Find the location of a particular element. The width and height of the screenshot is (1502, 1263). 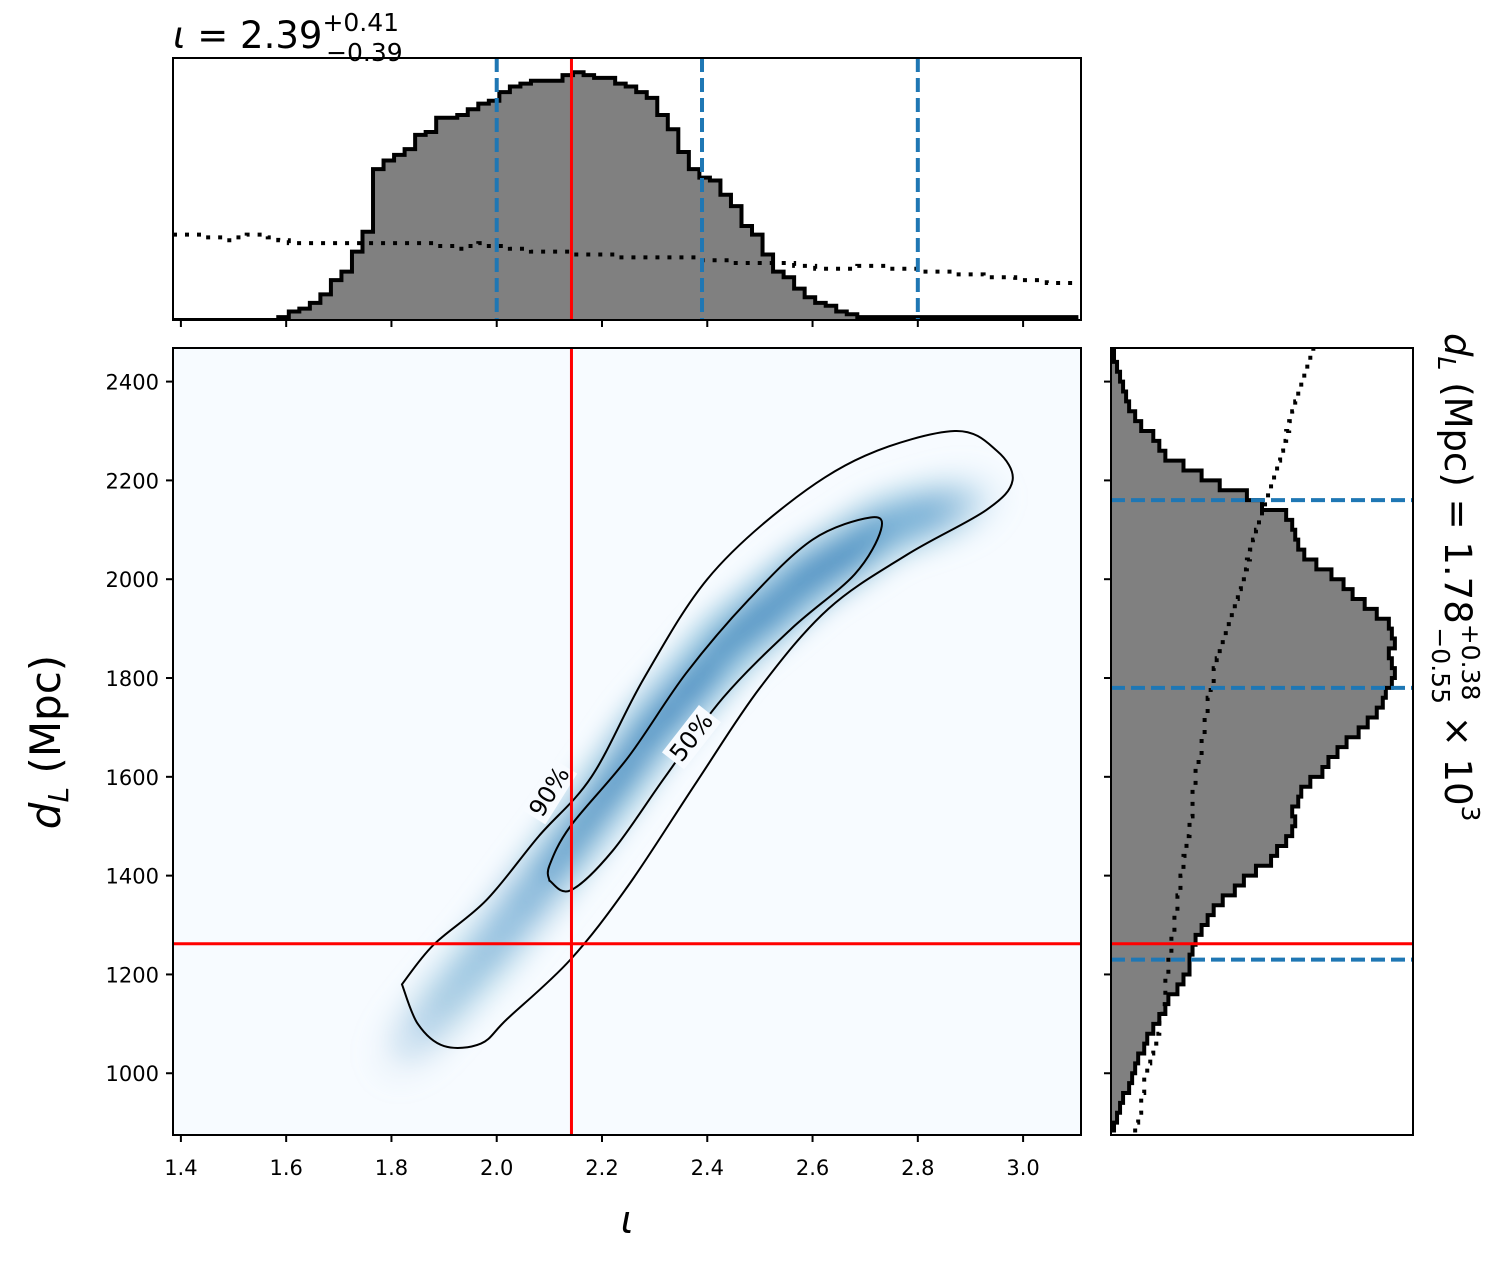

right-posterior-histogram-fill is located at coordinates (1253, 740).